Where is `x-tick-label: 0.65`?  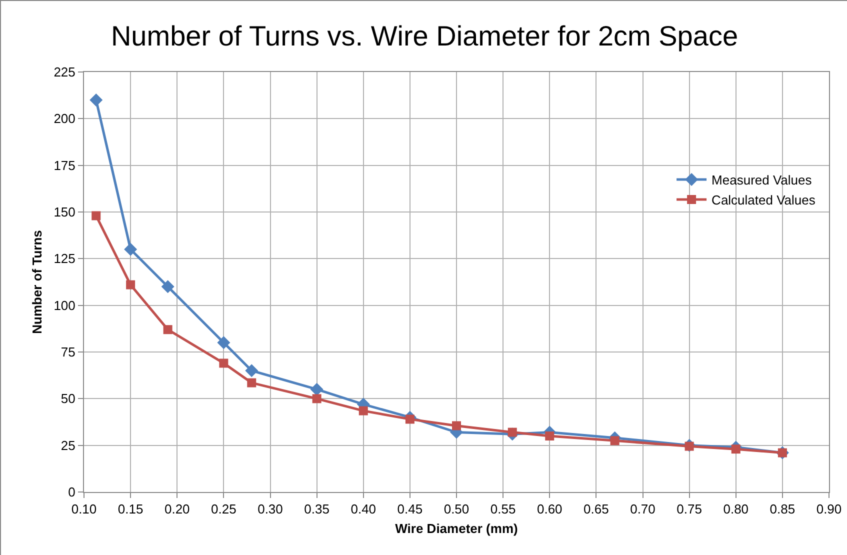
x-tick-label: 0.65 is located at coordinates (596, 509).